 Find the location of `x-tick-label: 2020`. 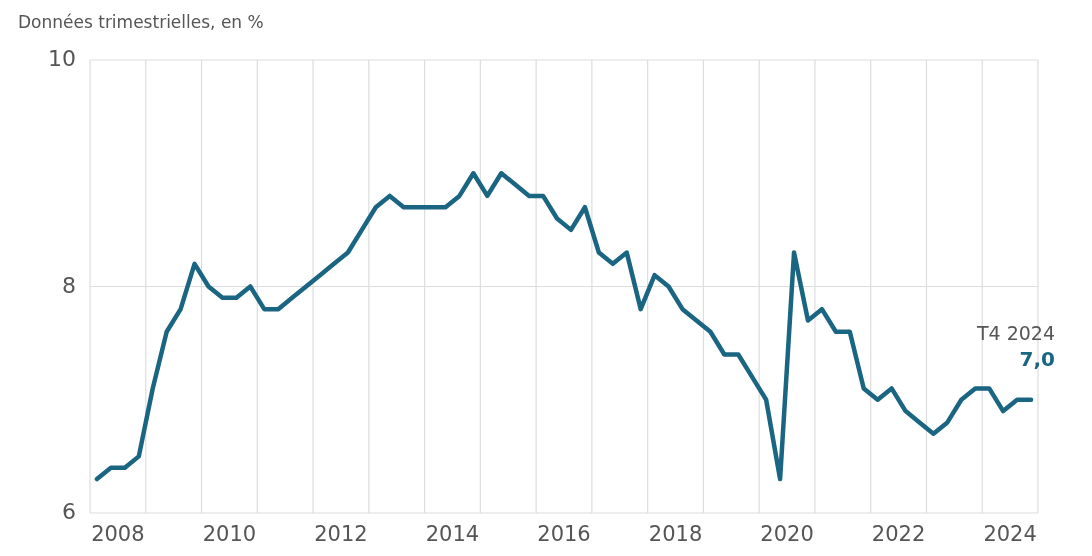

x-tick-label: 2020 is located at coordinates (787, 534).